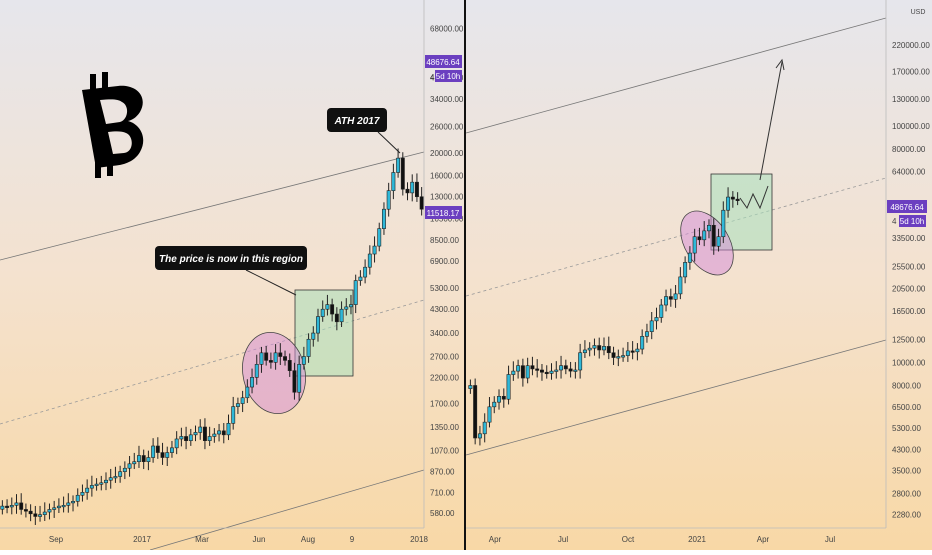  I want to click on currency-label: USD, so click(918, 12).